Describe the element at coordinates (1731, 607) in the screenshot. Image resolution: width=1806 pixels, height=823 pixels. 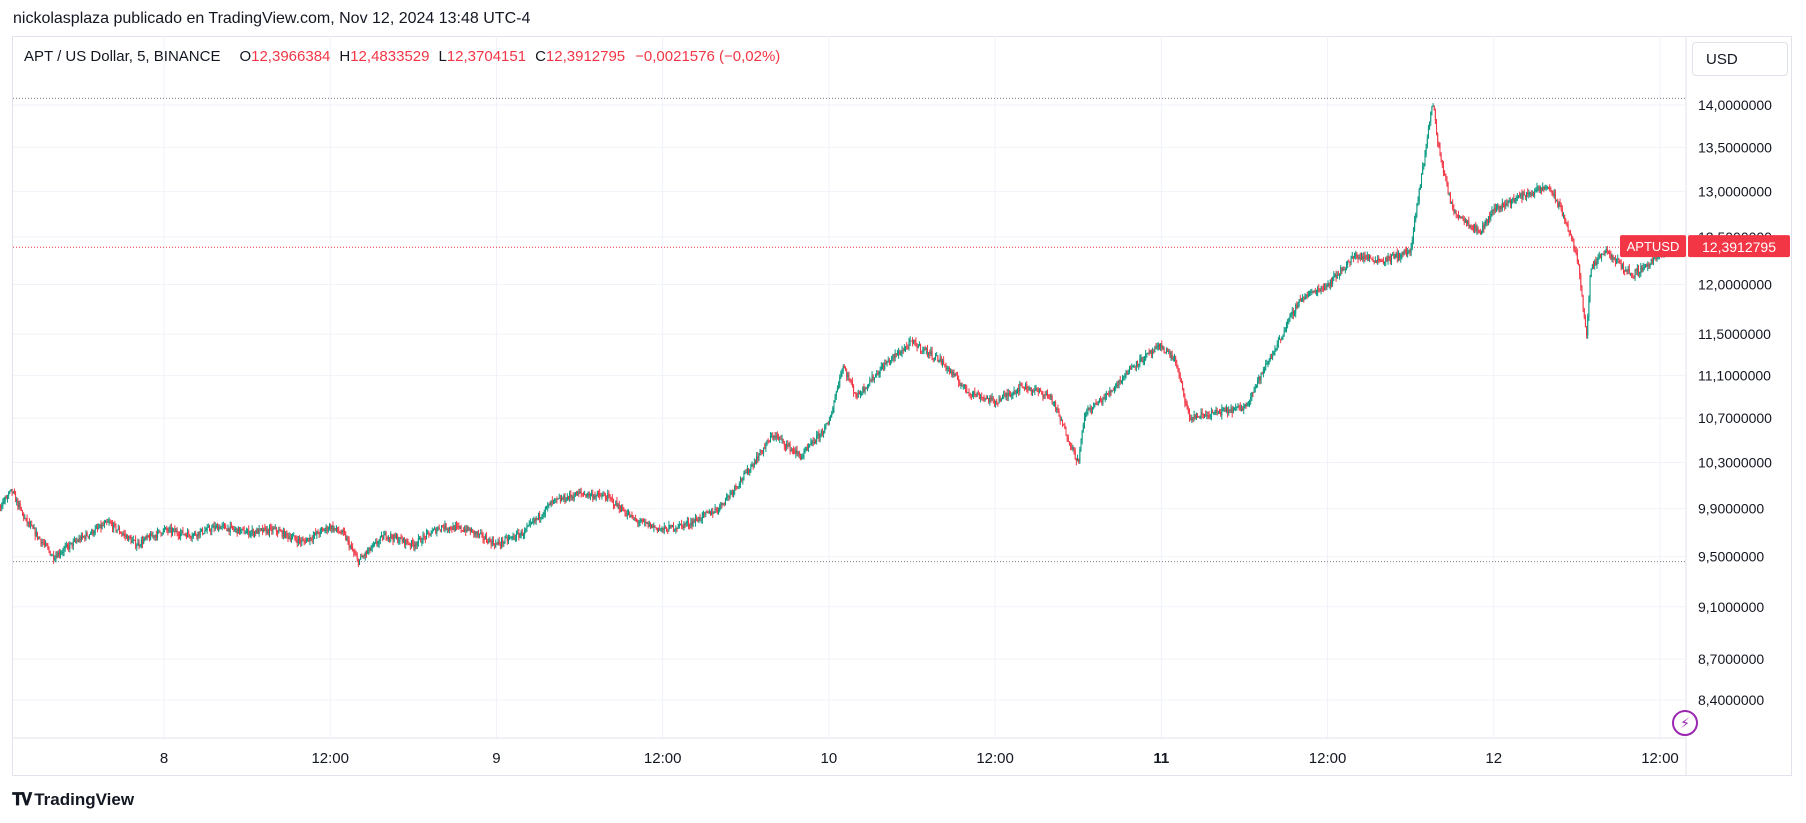
I see `y-tick-label: 9,1000000` at that location.